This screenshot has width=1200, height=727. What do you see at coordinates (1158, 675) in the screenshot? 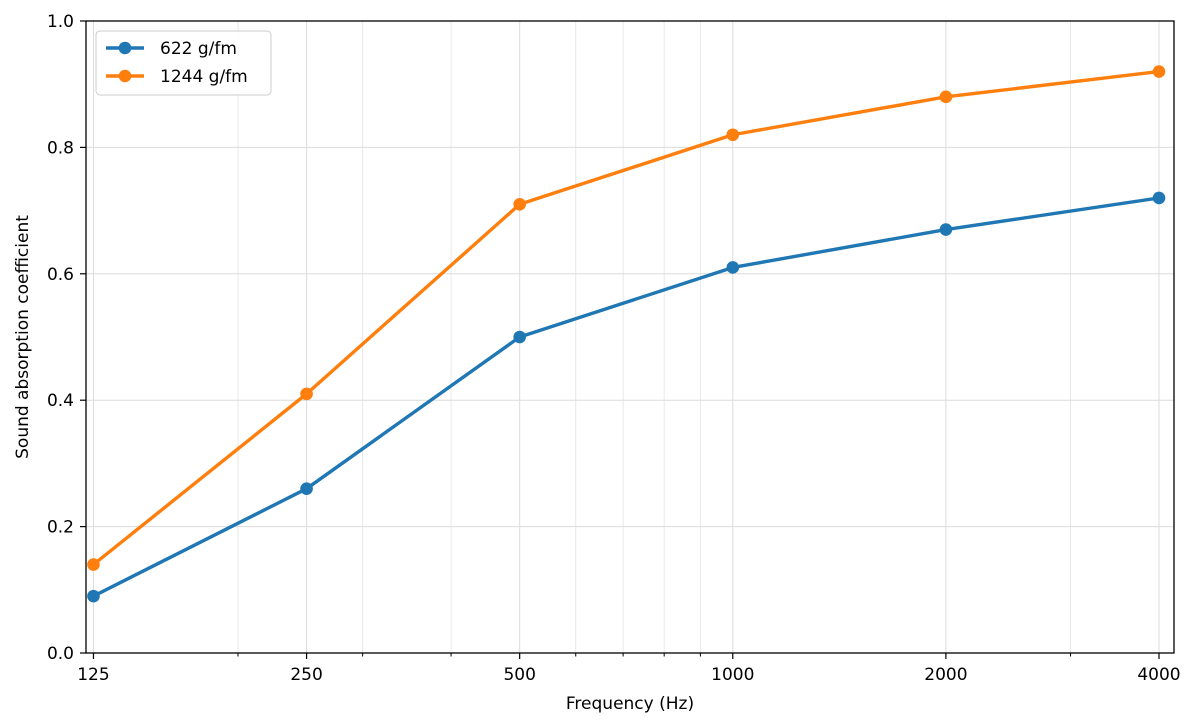
I see `x-tick-label: 4000` at bounding box center [1158, 675].